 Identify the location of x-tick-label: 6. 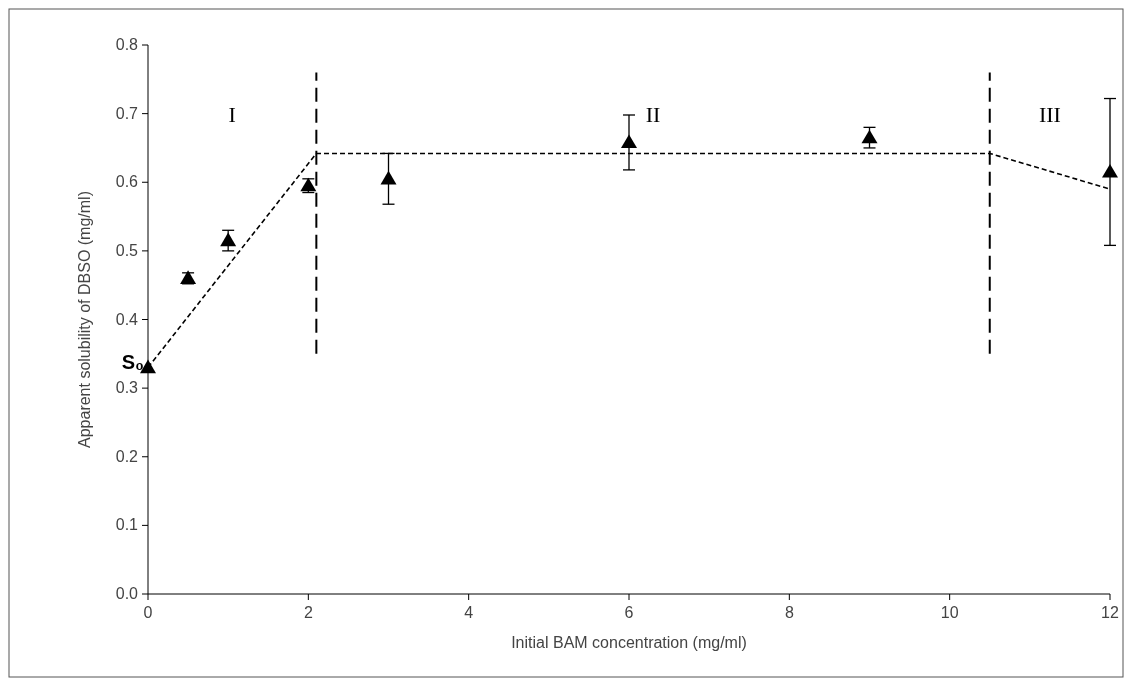
(629, 612).